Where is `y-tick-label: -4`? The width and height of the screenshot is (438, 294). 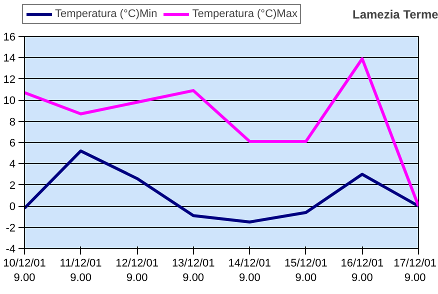 y-tick-label: -4 is located at coordinates (11, 250).